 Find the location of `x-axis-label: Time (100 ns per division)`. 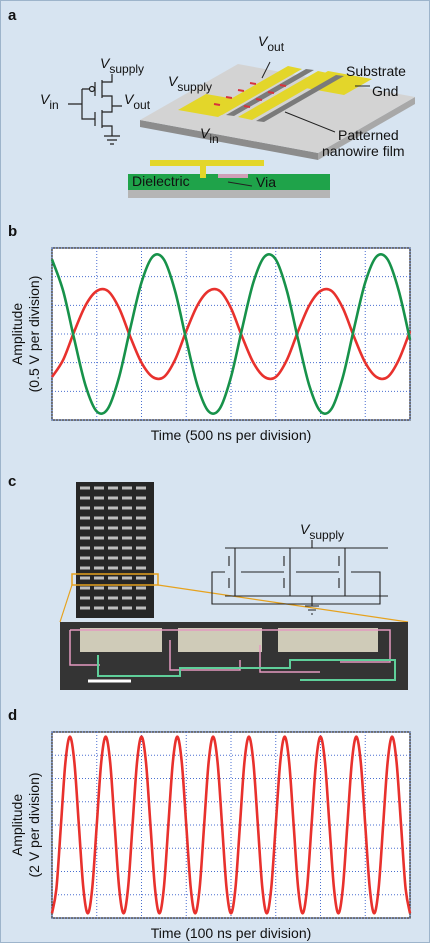

x-axis-label: Time (100 ns per division) is located at coordinates (231, 933).